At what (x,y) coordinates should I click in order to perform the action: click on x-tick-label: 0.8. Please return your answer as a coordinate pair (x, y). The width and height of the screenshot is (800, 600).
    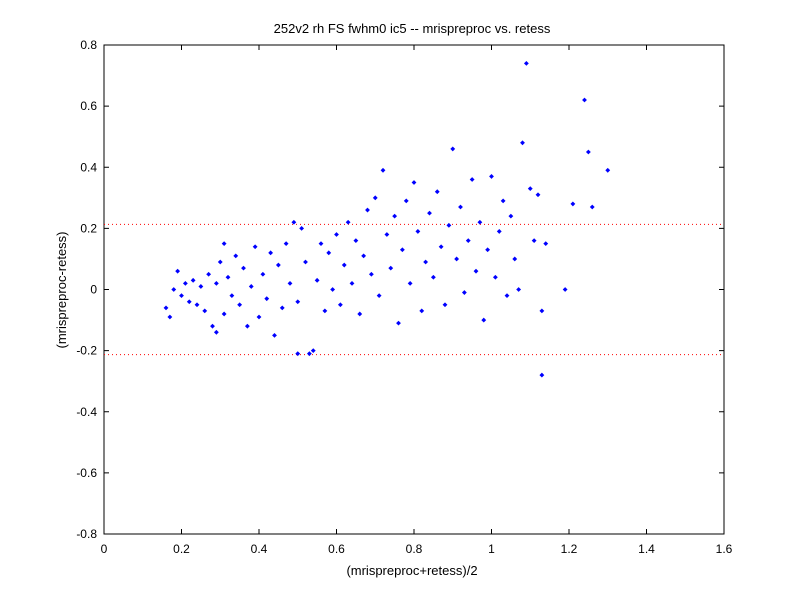
    Looking at the image, I should click on (414, 549).